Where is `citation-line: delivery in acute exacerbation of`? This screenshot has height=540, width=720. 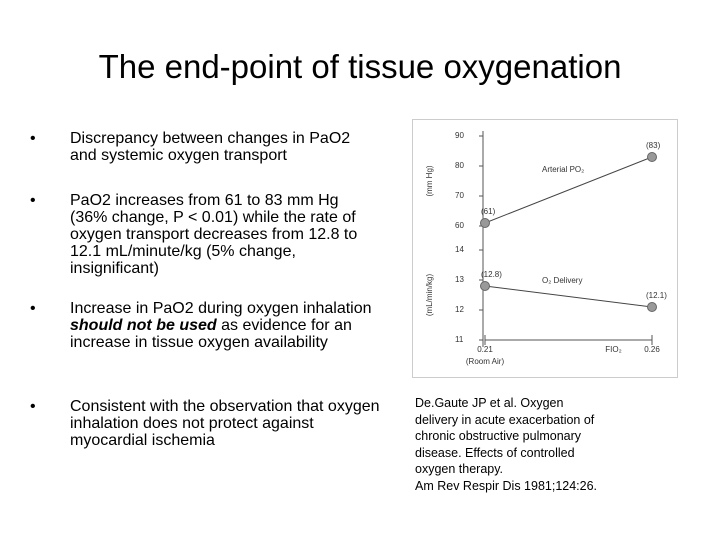
citation-line: delivery in acute exacerbation of is located at coordinates (505, 419).